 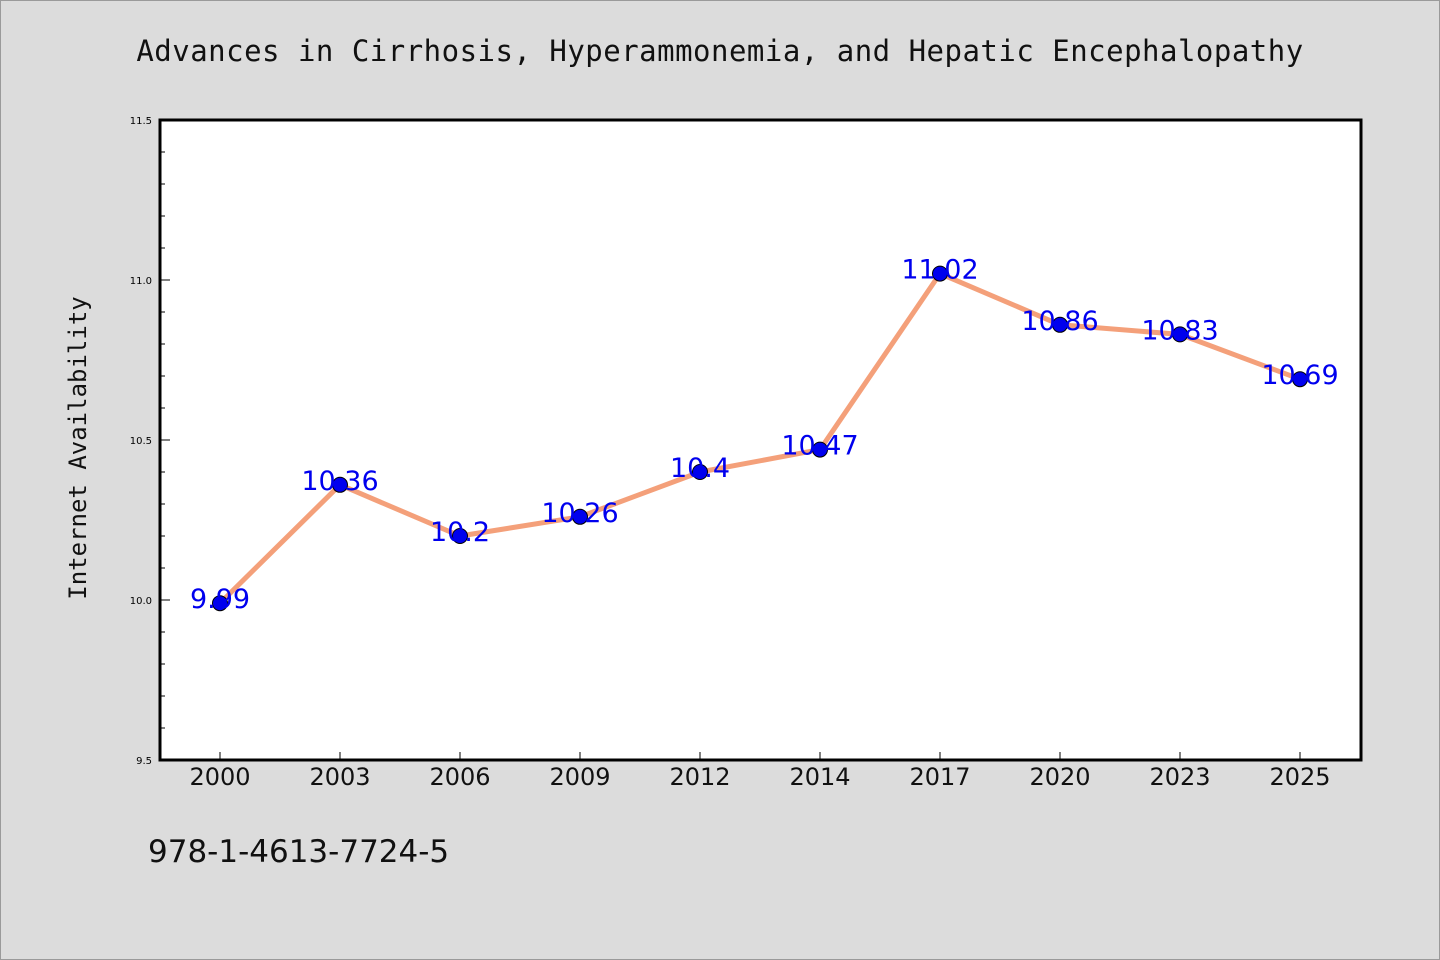 I want to click on data-label: 10.83, so click(x=1179, y=330).